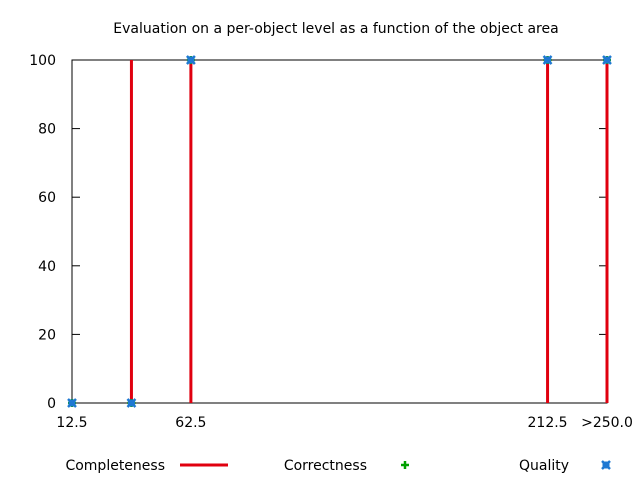 This screenshot has width=640, height=480. What do you see at coordinates (47, 267) in the screenshot?
I see `y-tick-label: 40` at bounding box center [47, 267].